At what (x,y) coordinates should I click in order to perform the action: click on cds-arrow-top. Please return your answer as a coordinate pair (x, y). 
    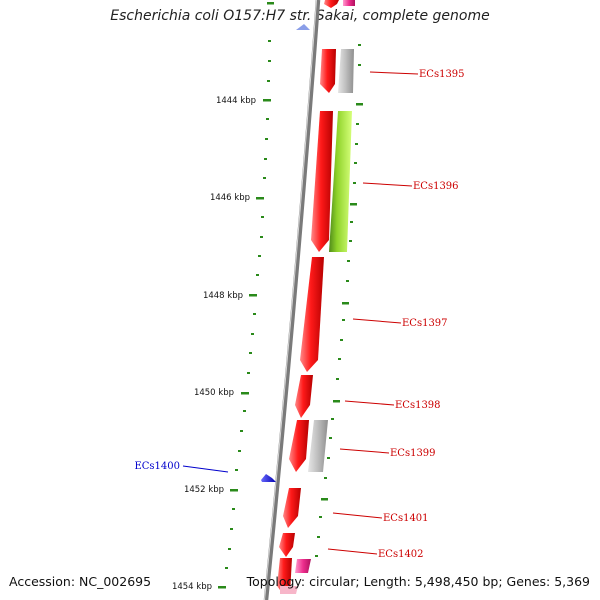
    Looking at the image, I should click on (331, 4).